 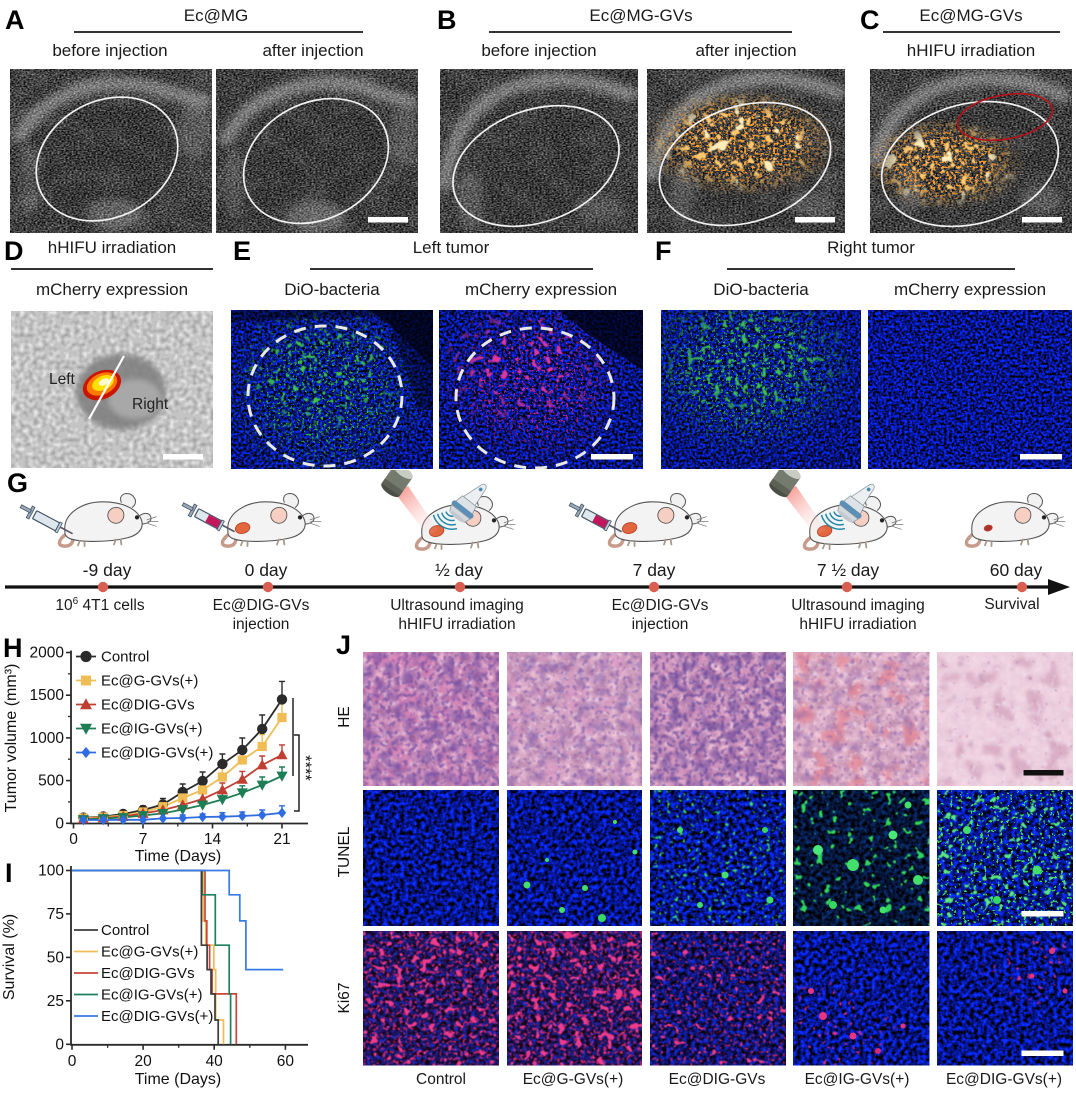 What do you see at coordinates (150, 404) in the screenshot?
I see `svg-text: Right` at bounding box center [150, 404].